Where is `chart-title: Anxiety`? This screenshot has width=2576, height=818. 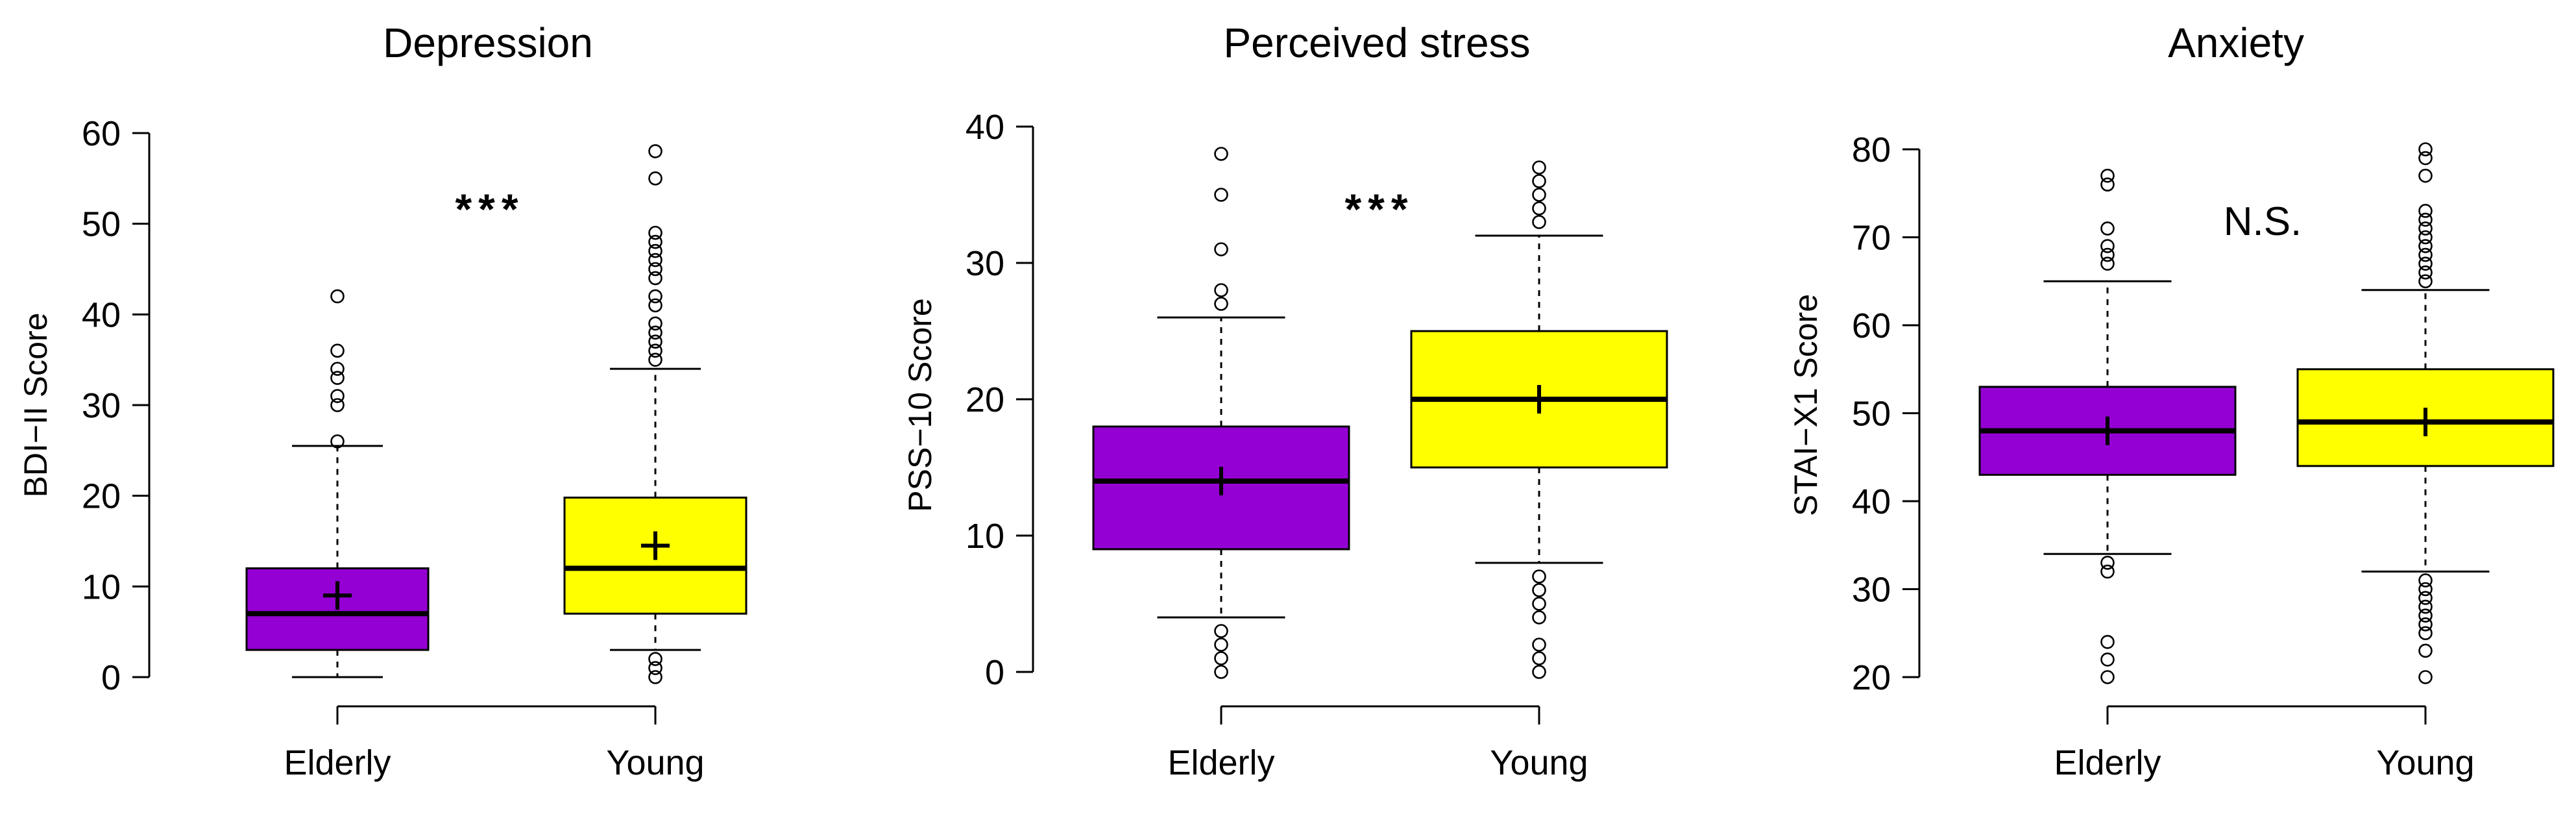 chart-title: Anxiety is located at coordinates (2236, 43).